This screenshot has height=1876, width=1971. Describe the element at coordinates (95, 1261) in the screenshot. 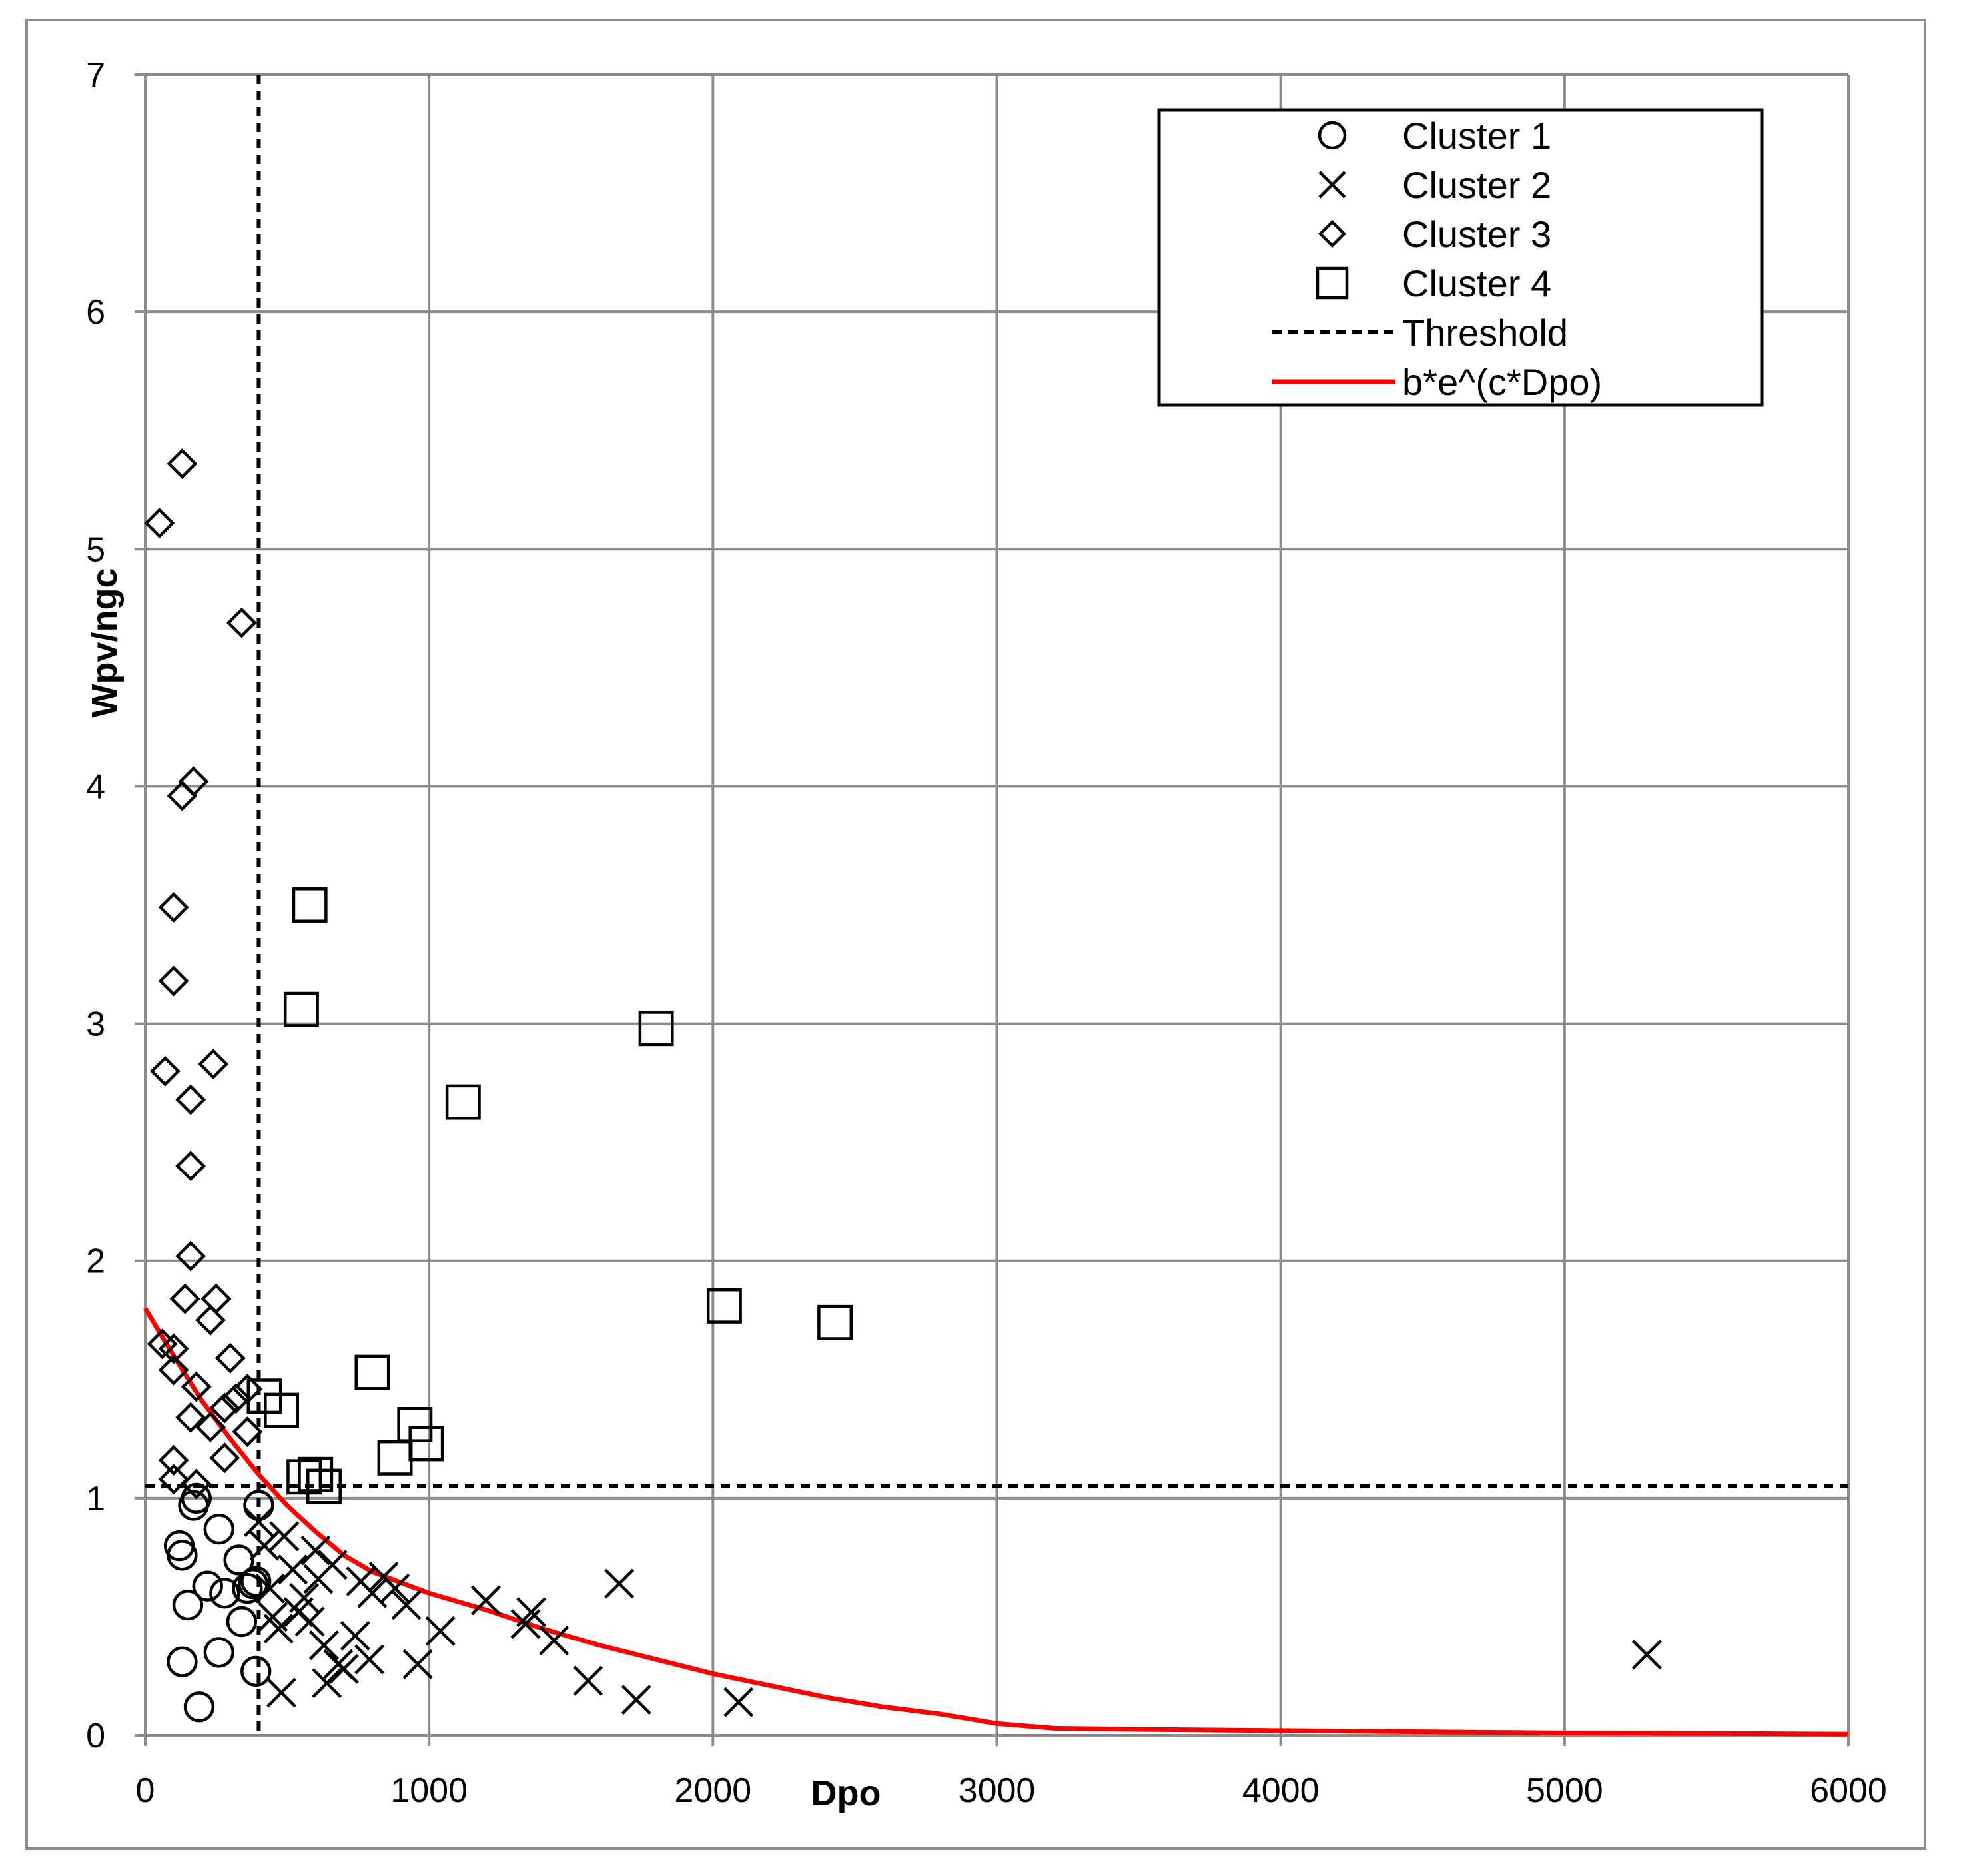

I see `y-tick-label: 2` at that location.